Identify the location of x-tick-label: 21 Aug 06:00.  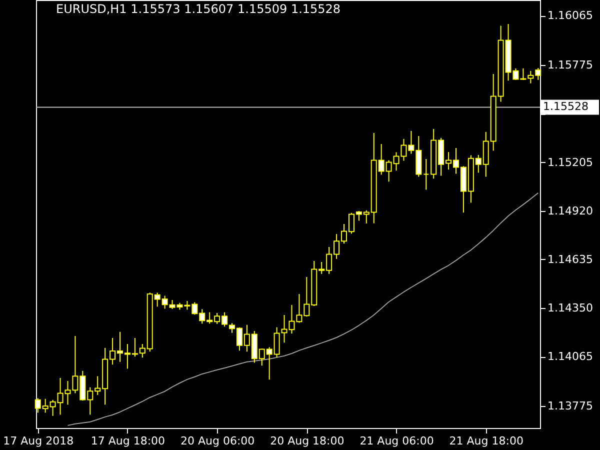
(397, 441).